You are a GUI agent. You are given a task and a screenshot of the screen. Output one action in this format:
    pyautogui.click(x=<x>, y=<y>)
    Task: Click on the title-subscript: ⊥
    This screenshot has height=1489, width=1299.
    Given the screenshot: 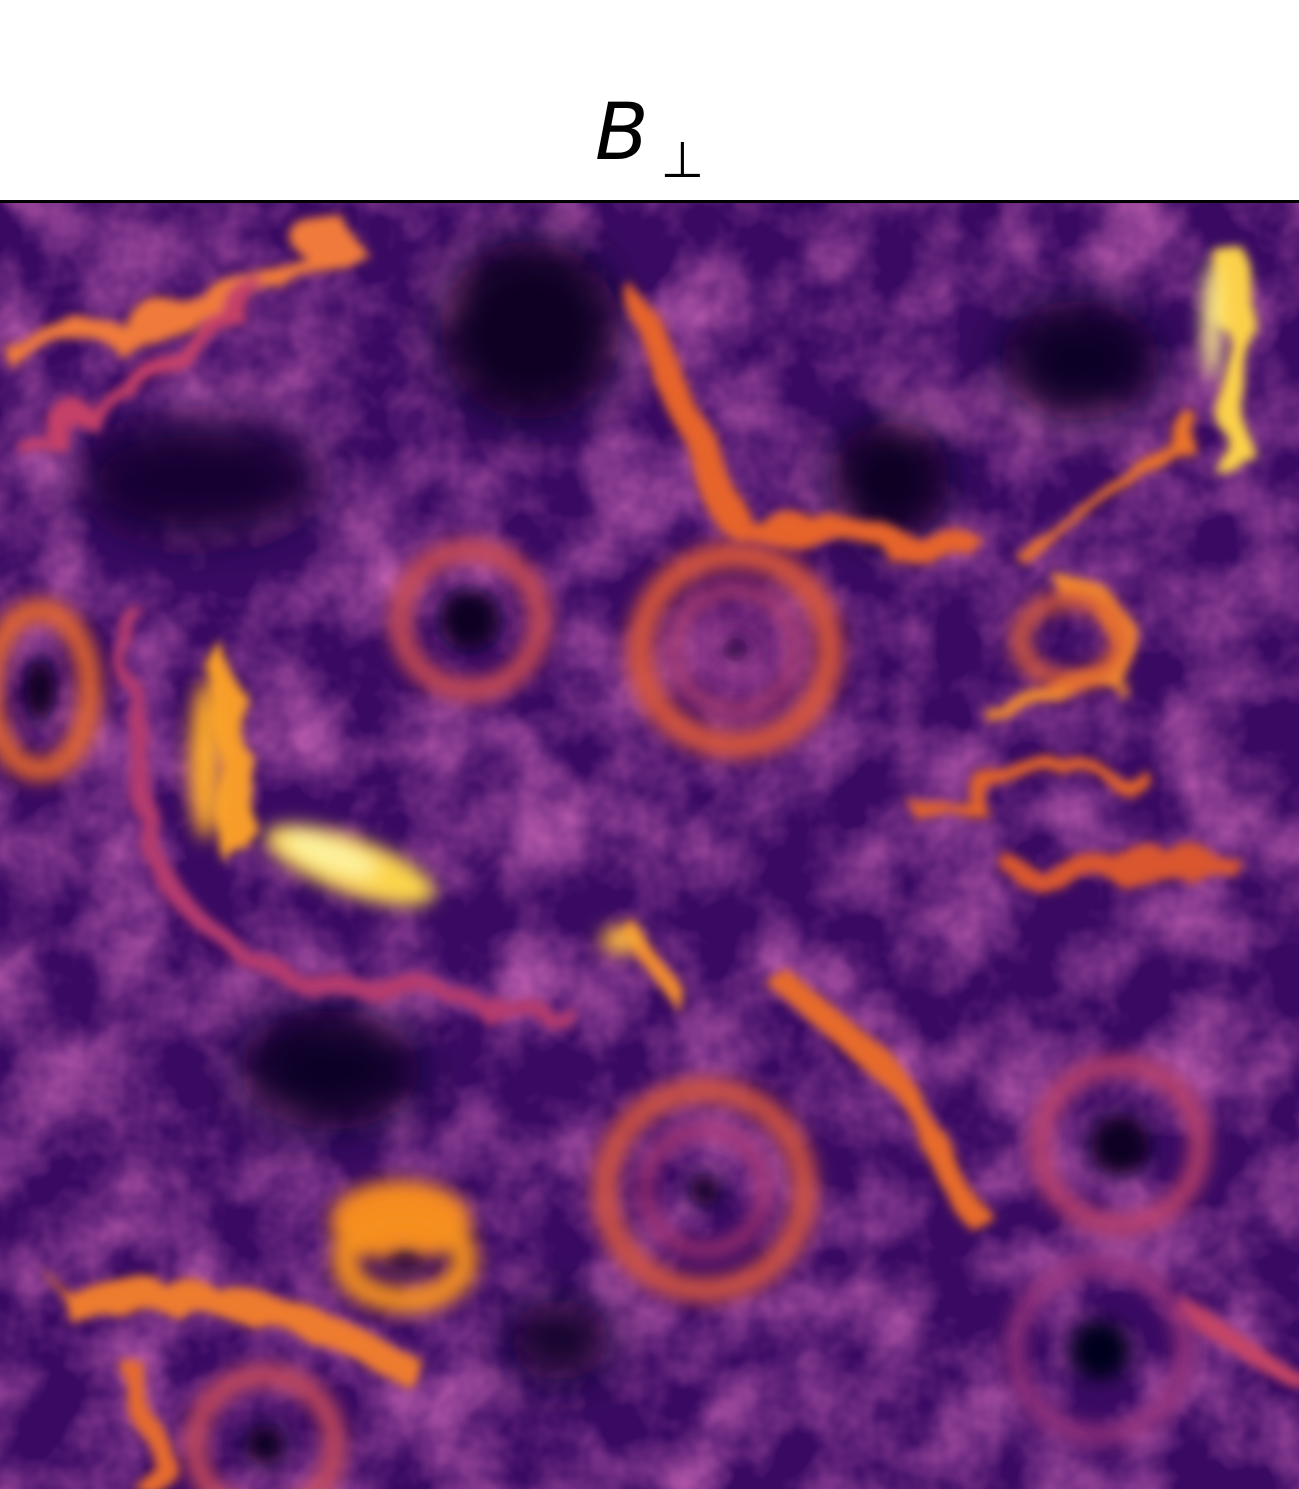 What is the action you would take?
    pyautogui.click(x=682, y=160)
    